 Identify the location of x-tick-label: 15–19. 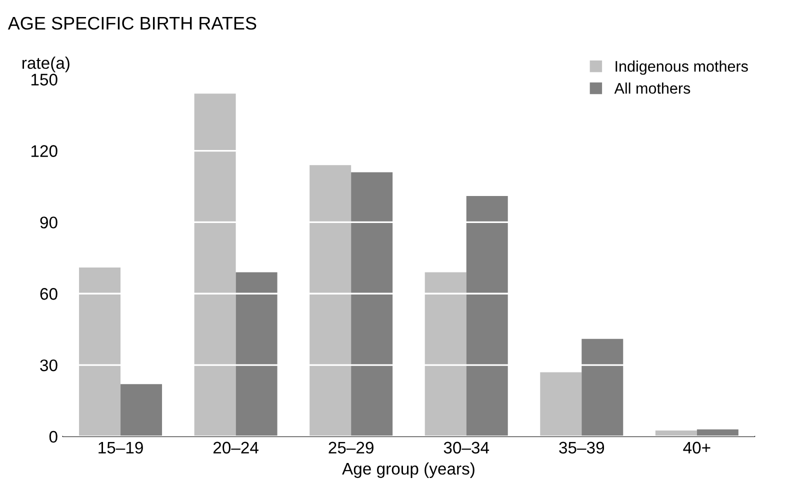
(120, 448).